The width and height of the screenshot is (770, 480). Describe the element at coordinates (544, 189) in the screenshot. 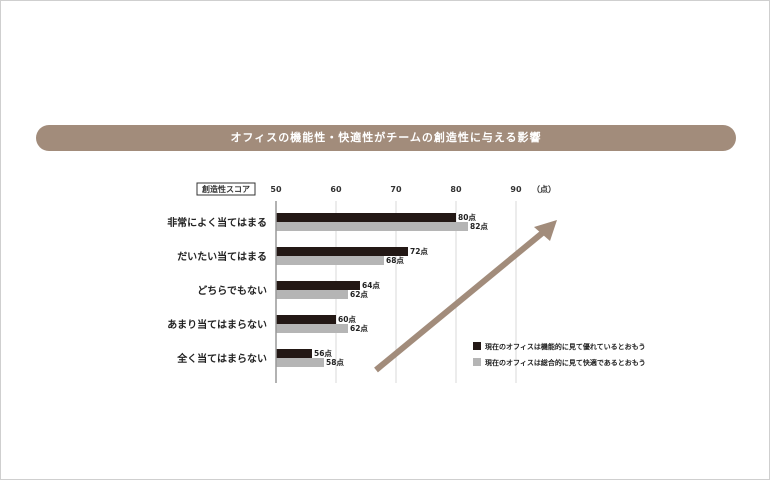

I see `unit-label: （点）` at that location.